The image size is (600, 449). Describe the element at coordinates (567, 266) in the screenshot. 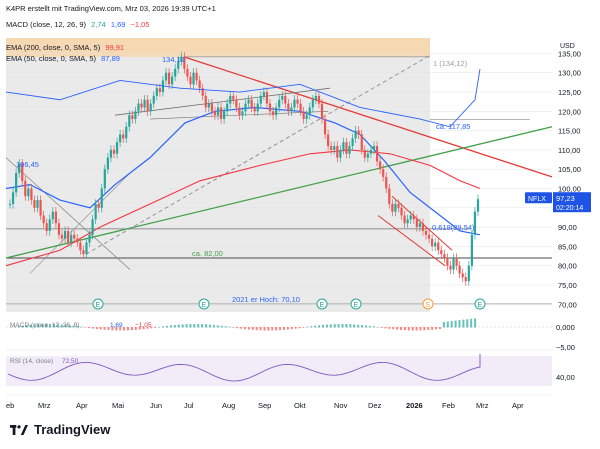

I see `y-tick-label: 80,00` at that location.